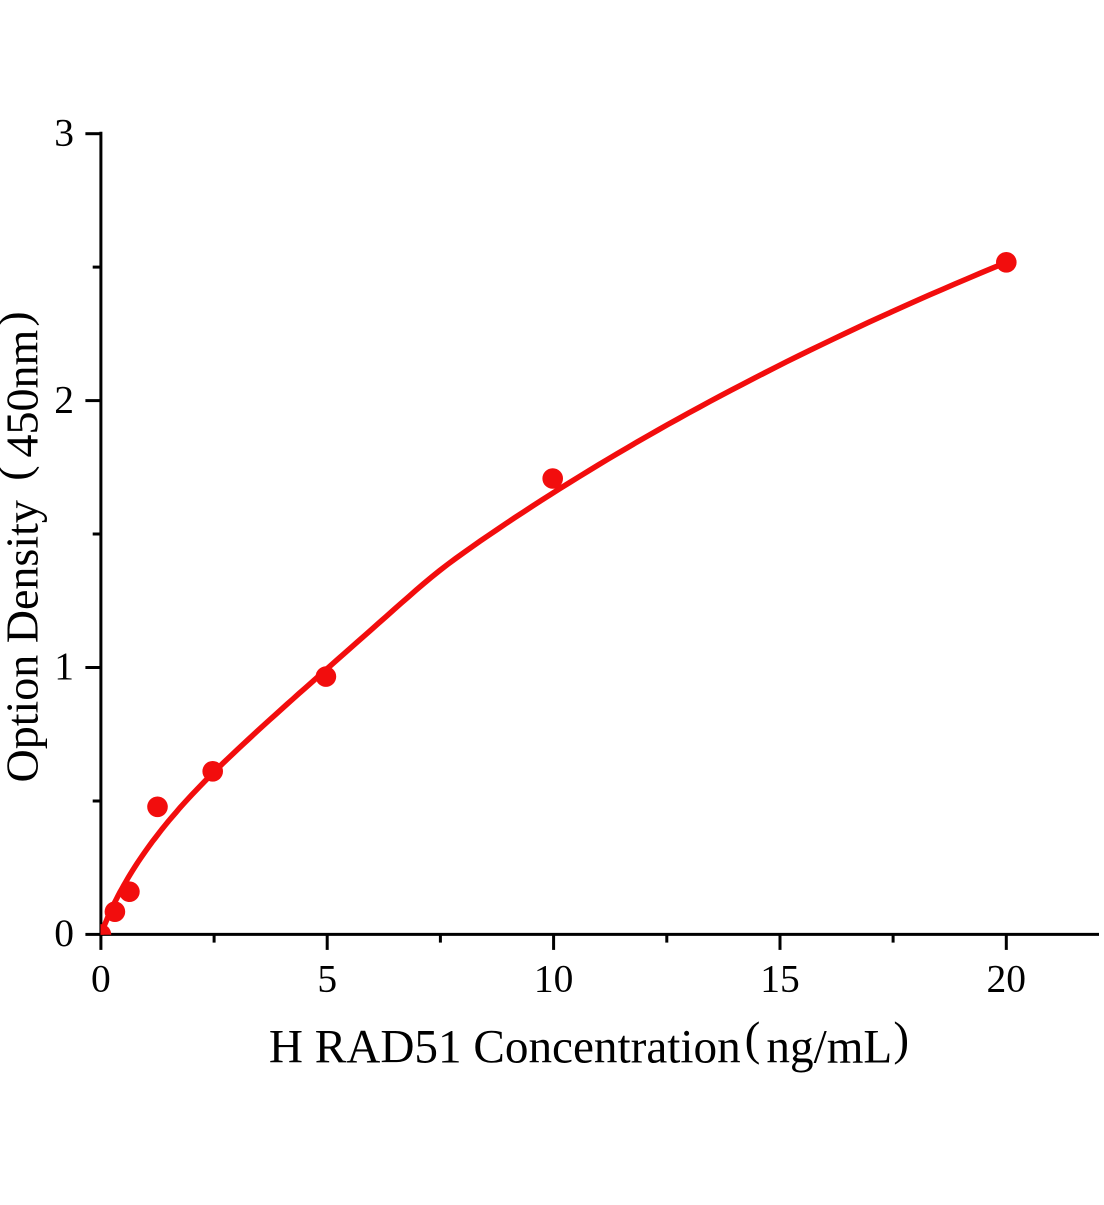 The image size is (1104, 1205). What do you see at coordinates (24, 394) in the screenshot?
I see `svg-text: 450nm` at bounding box center [24, 394].